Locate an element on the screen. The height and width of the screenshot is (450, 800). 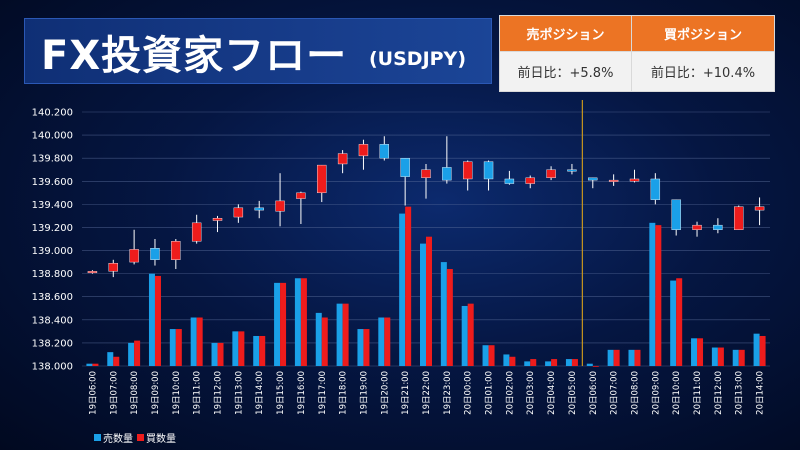
x-tick-label: 19日19:00 is located at coordinates (364, 393).